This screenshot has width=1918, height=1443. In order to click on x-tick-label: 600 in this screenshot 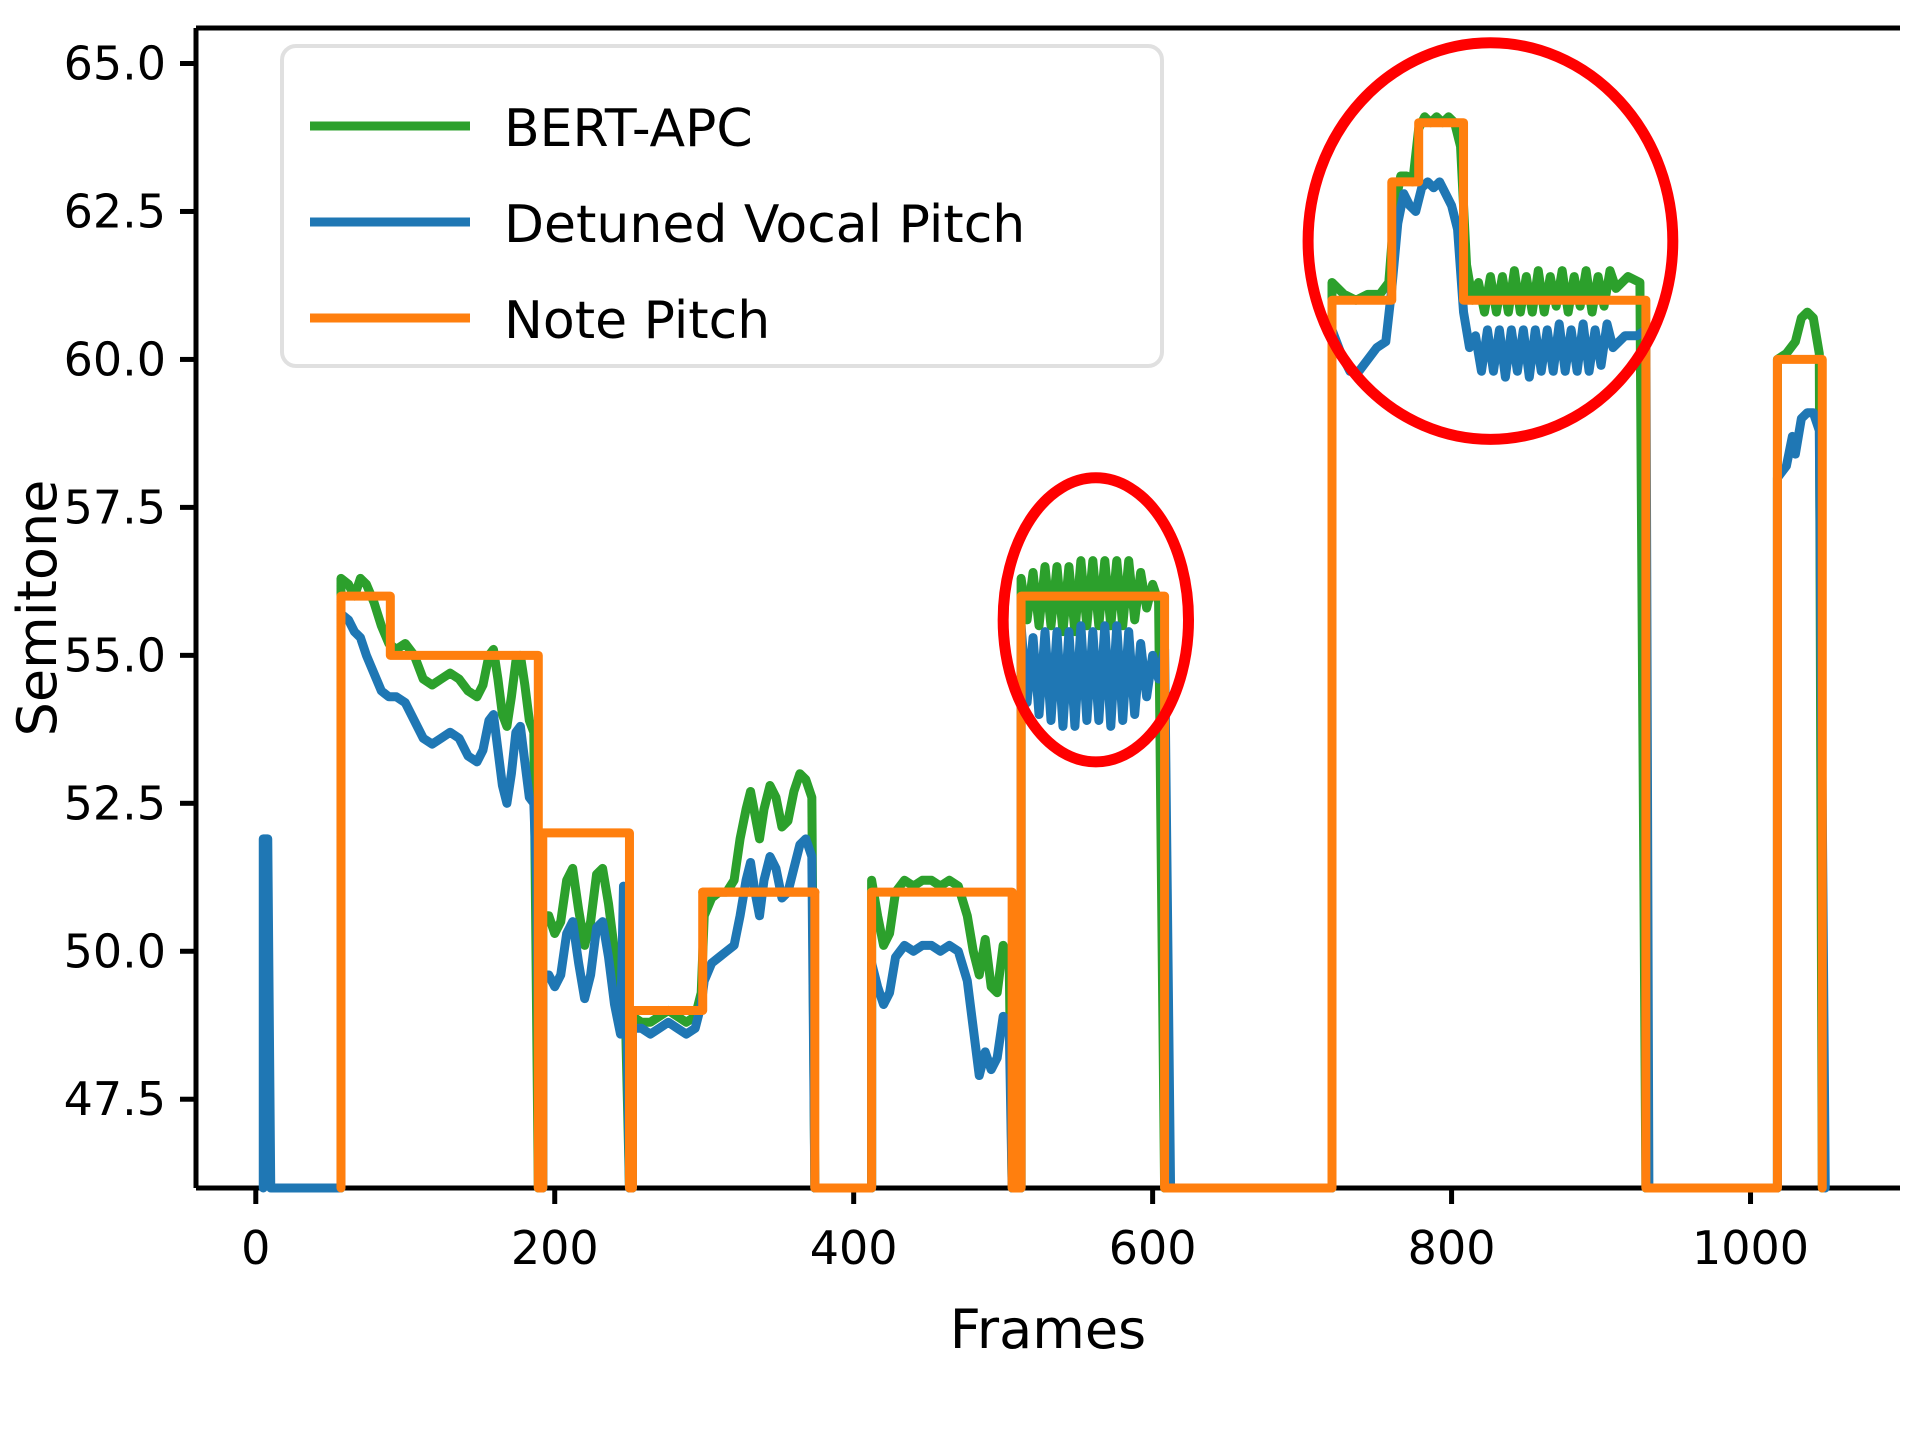, I will do `click(1153, 1248)`.